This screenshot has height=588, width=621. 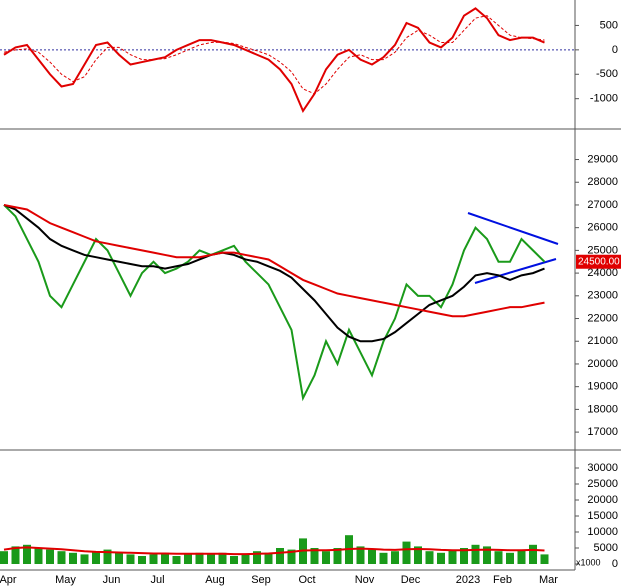 What do you see at coordinates (602, 182) in the screenshot?
I see `y-tick-label: 28000` at bounding box center [602, 182].